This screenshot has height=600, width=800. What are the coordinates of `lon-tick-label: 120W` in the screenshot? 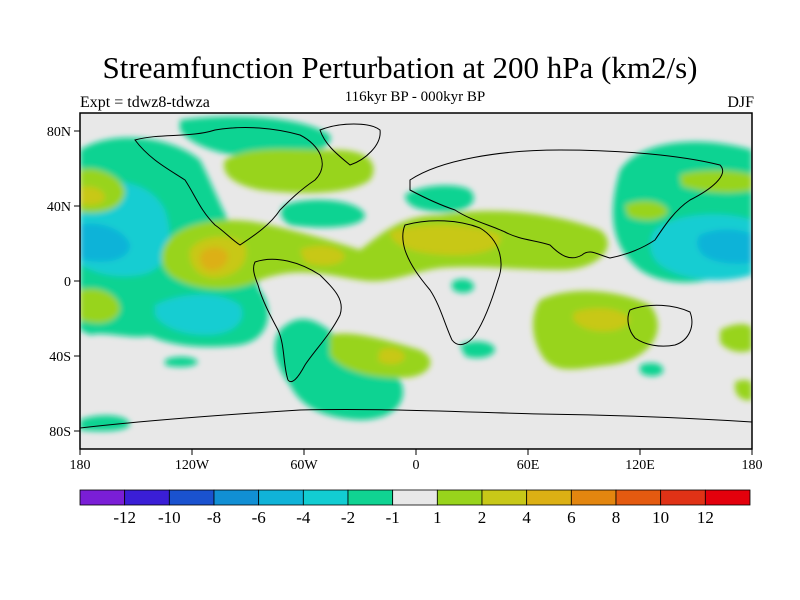 It's located at (192, 465).